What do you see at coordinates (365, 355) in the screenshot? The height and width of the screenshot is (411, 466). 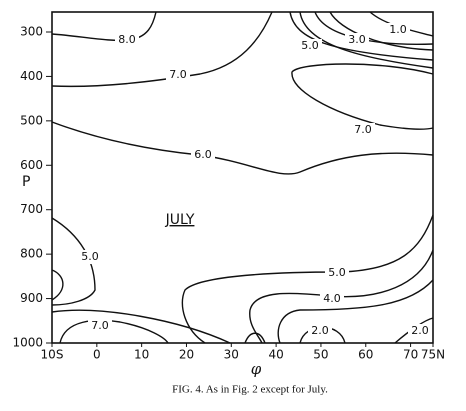 I see `x-tick-label: 60` at bounding box center [365, 355].